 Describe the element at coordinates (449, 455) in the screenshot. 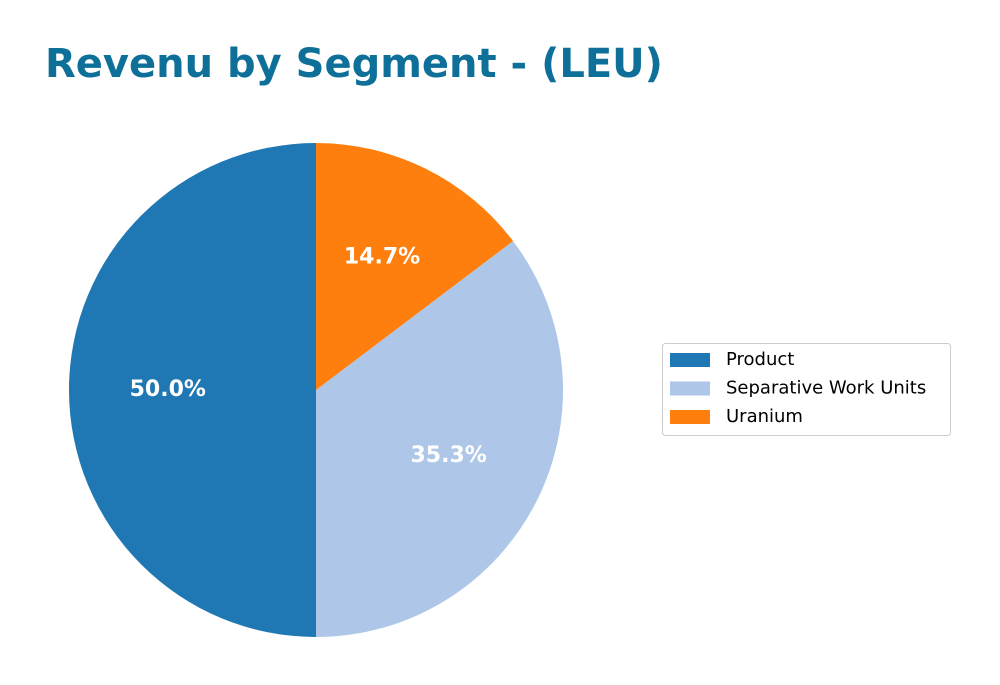

I see `slice-label: 35.3%` at that location.